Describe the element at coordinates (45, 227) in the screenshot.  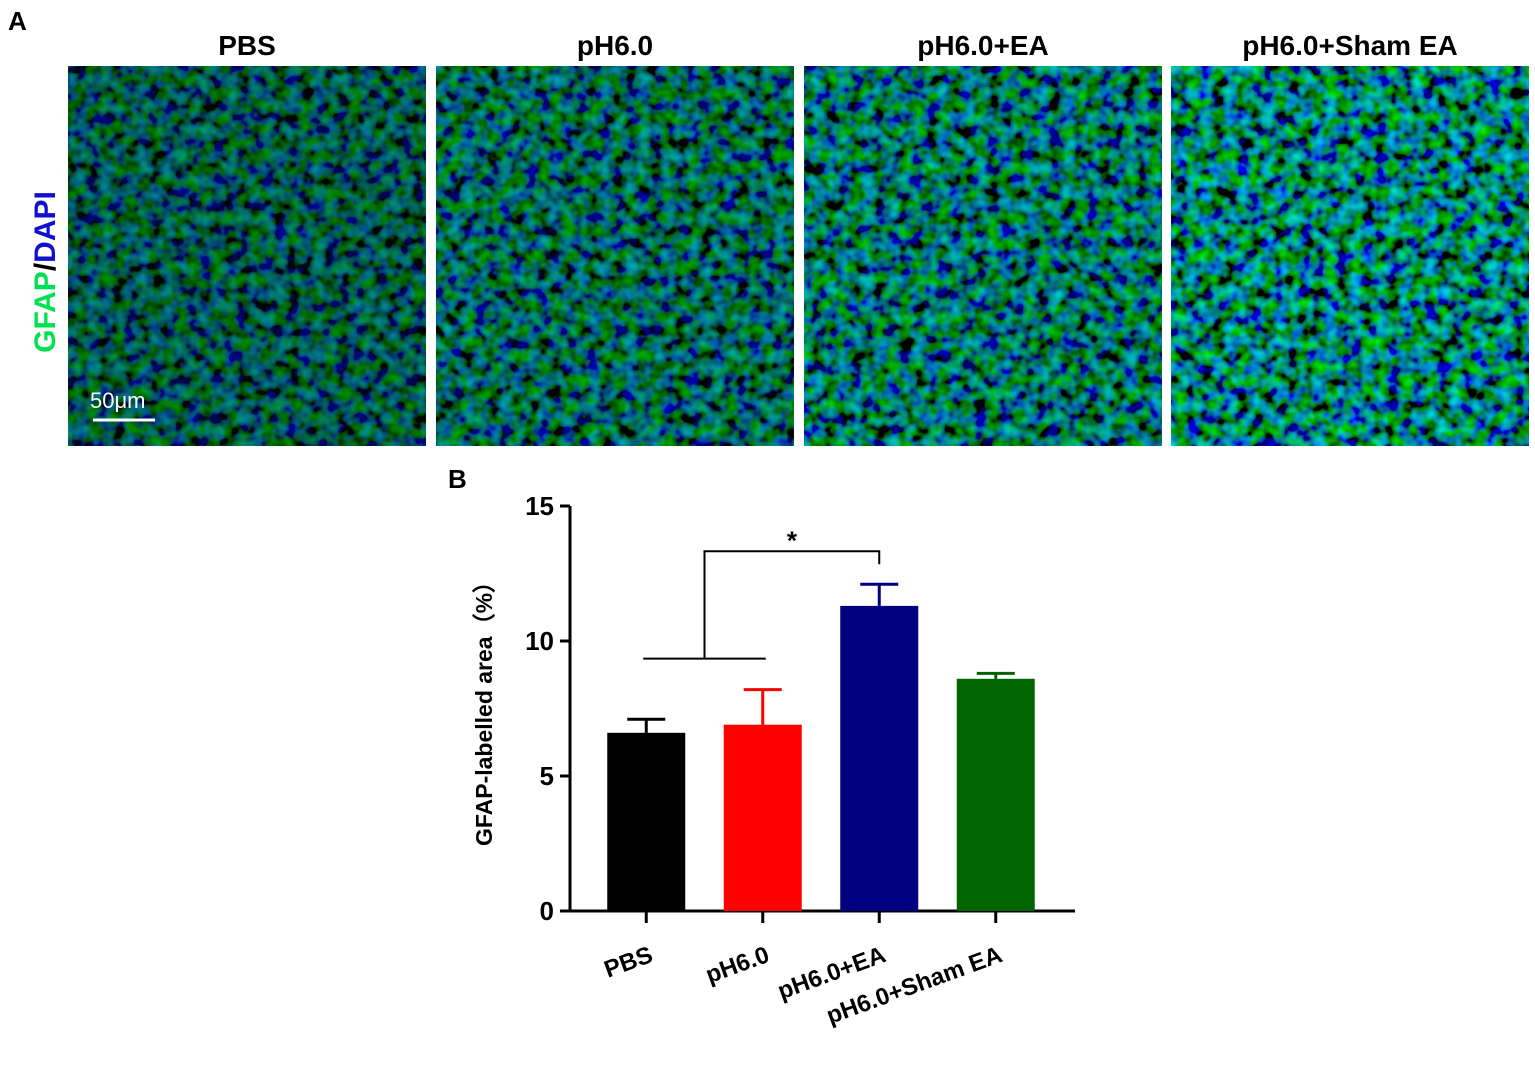
I see `stain-dapi: DAPI` at that location.